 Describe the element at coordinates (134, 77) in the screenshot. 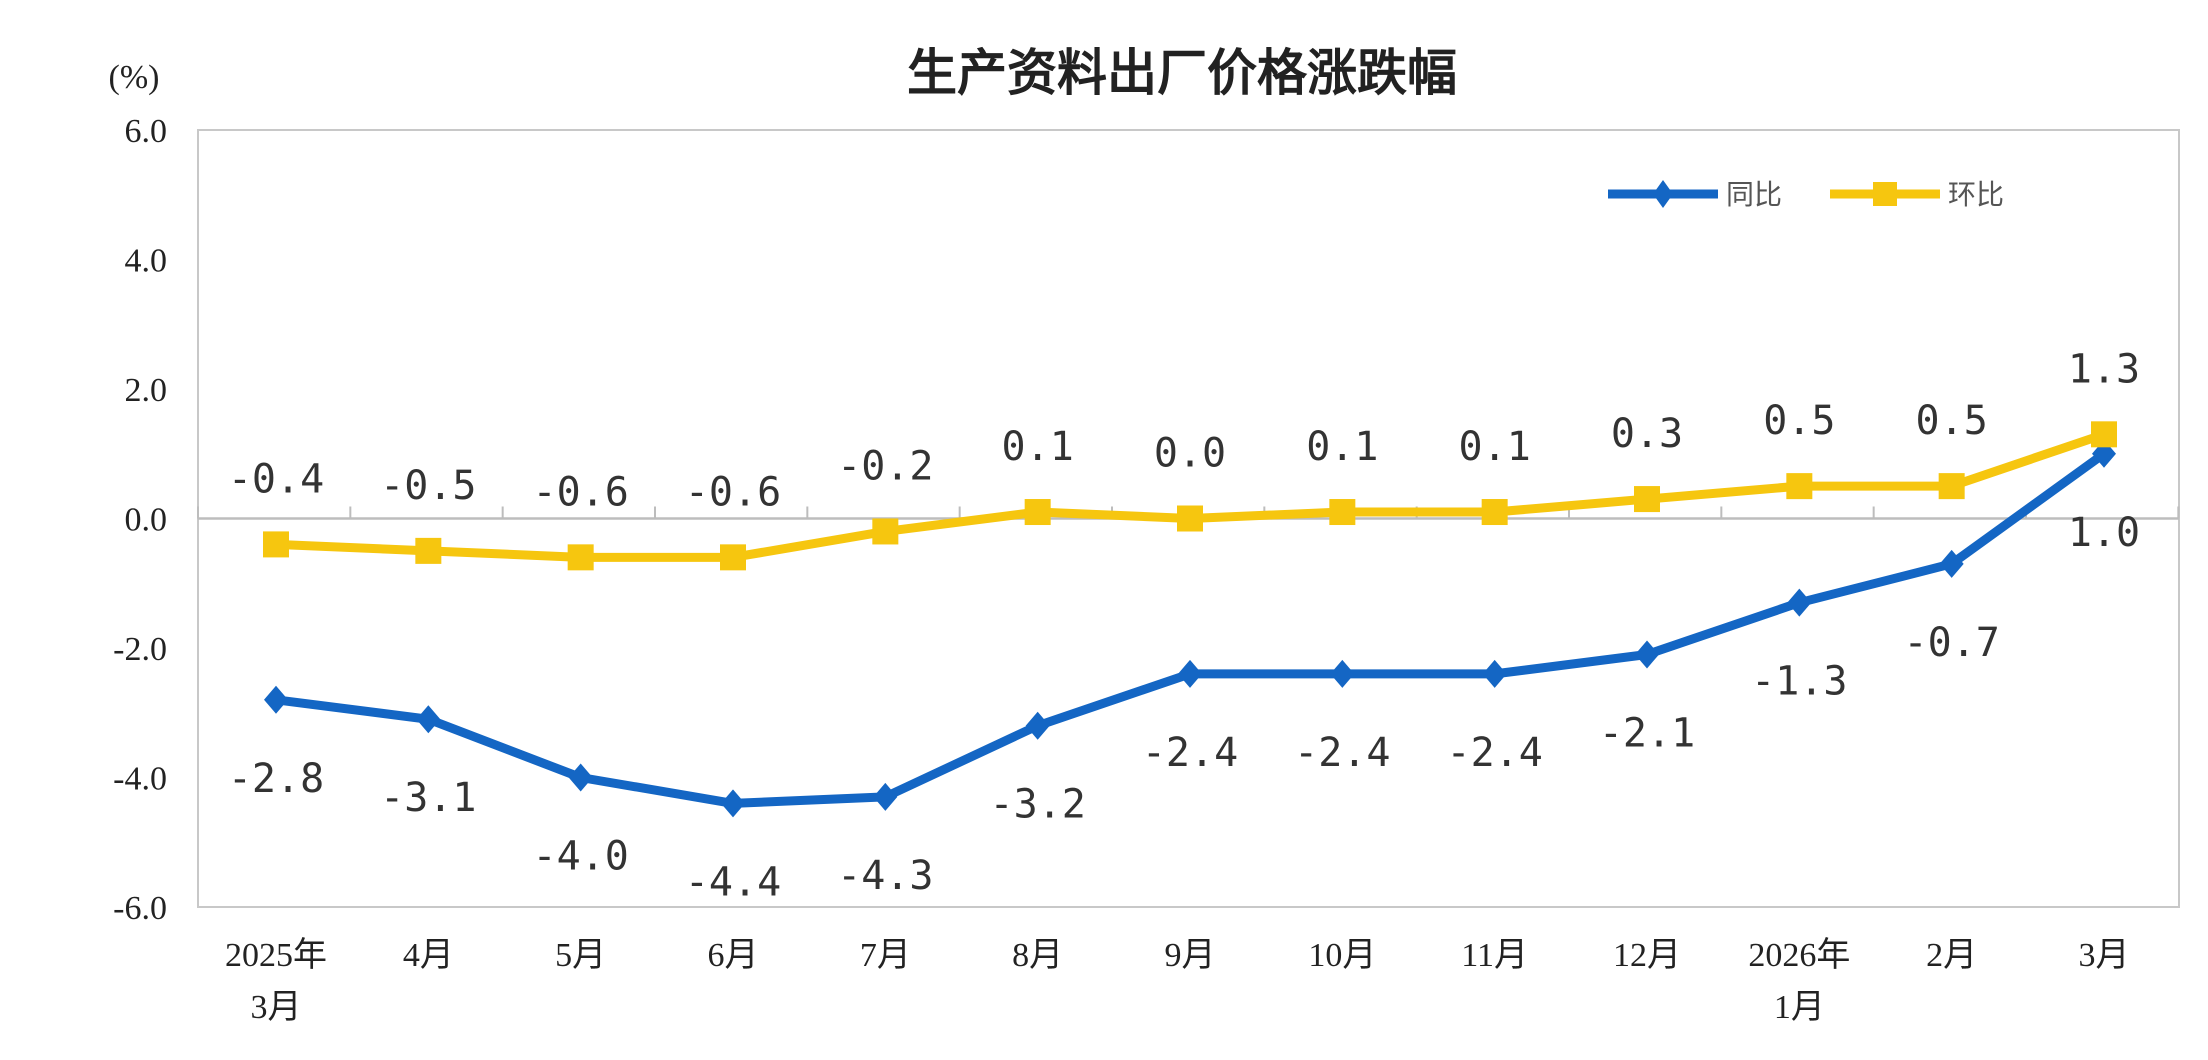

I see `y-axis-unit: (%)` at that location.